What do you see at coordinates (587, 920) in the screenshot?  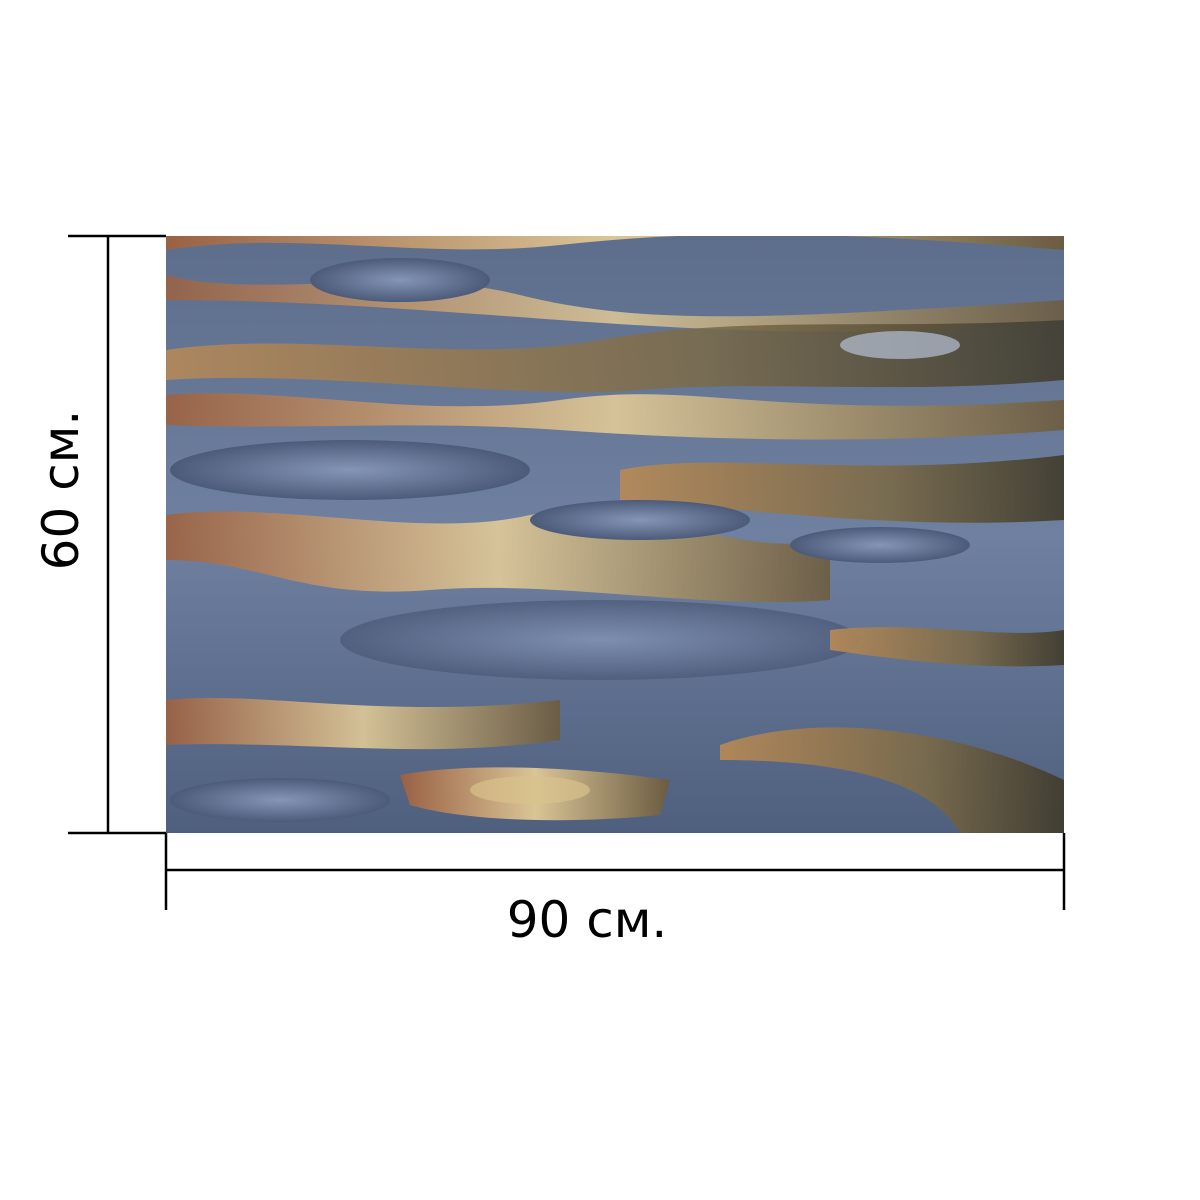 I see `width-label: 90 см.` at bounding box center [587, 920].